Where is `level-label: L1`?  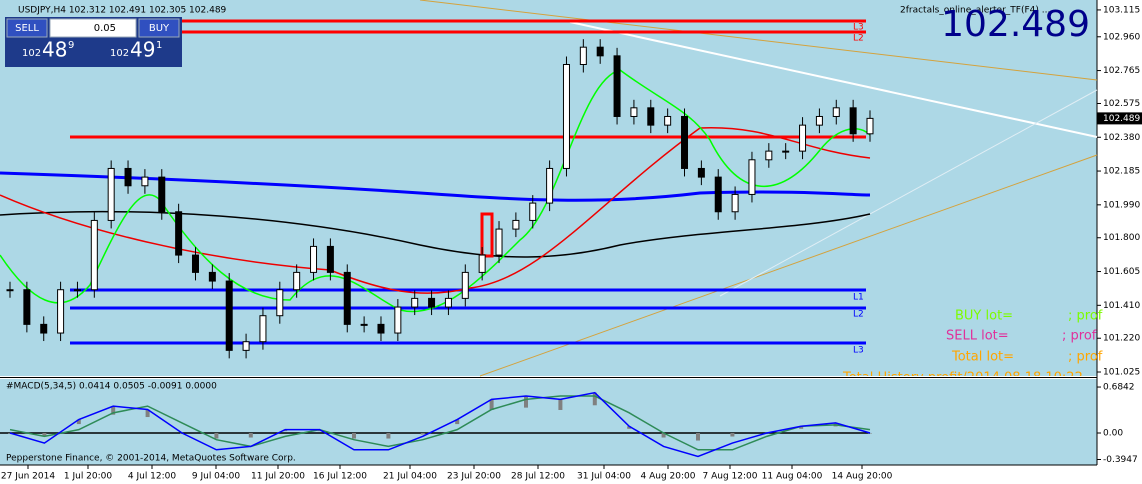
level-label: L1 is located at coordinates (858, 298).